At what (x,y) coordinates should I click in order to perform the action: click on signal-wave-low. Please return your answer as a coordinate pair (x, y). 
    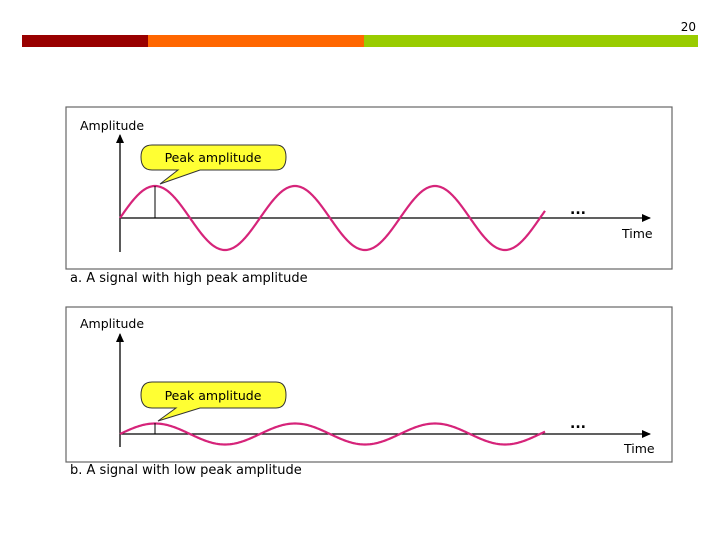
    Looking at the image, I should click on (332, 434).